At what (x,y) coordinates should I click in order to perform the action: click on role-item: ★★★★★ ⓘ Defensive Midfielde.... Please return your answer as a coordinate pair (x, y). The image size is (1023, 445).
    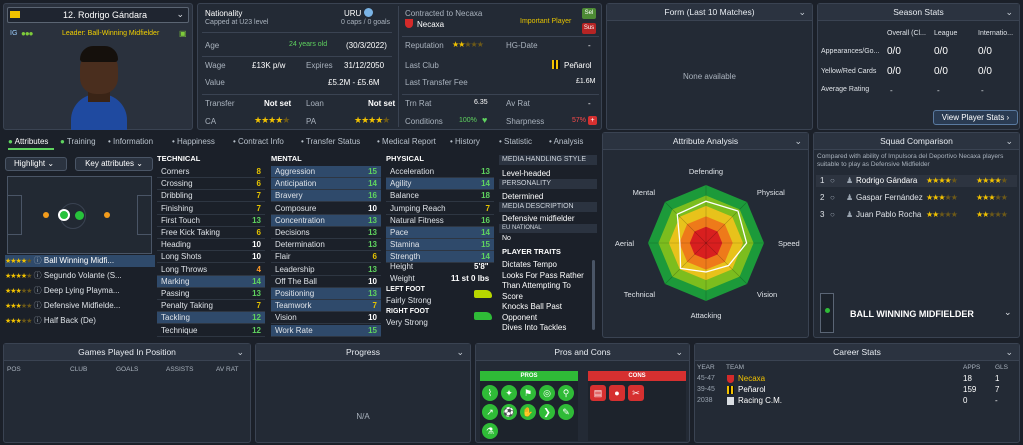
    Looking at the image, I should click on (80, 306).